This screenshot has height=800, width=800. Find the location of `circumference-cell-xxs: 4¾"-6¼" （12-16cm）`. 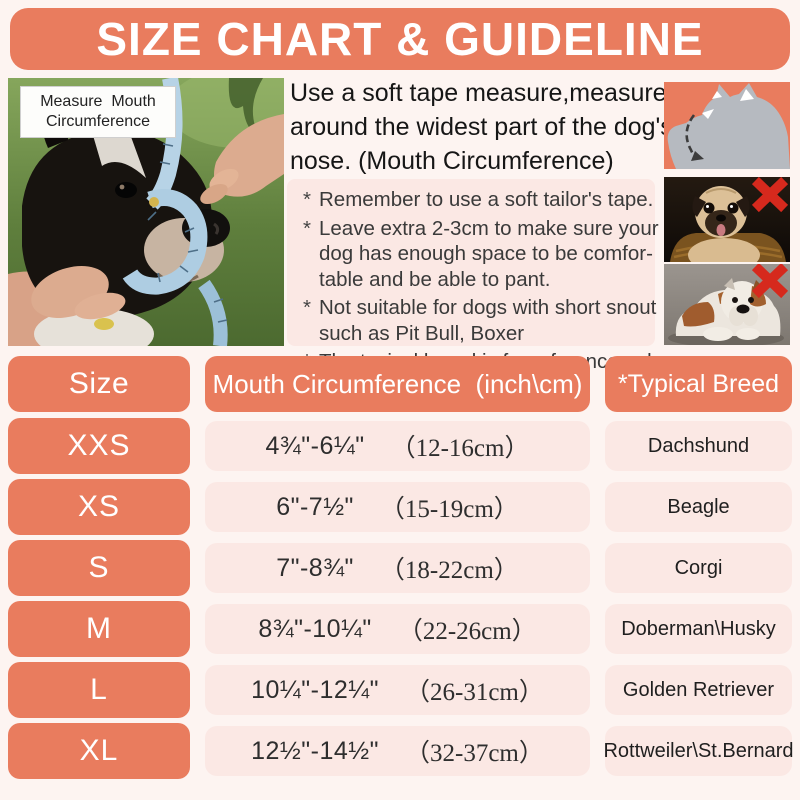

circumference-cell-xxs: 4¾"-6¼" （12-16cm） is located at coordinates (397, 446).